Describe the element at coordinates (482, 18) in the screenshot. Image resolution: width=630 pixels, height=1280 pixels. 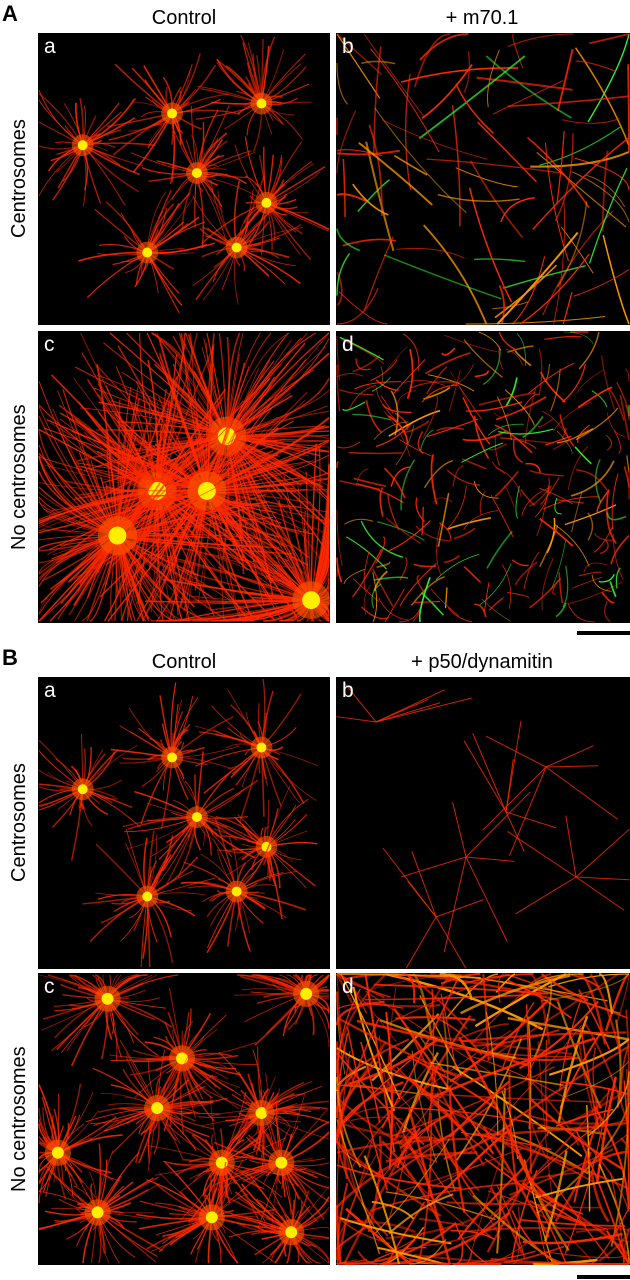
I see `column-title: + m70.1` at that location.